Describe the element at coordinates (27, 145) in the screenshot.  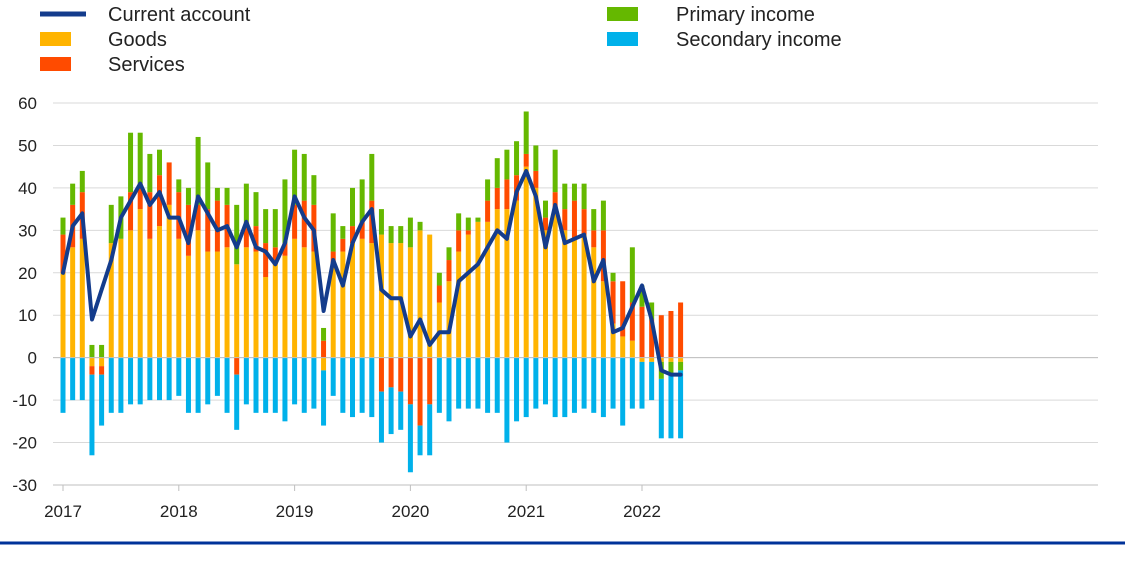
I see `y-tick-label: 50` at that location.